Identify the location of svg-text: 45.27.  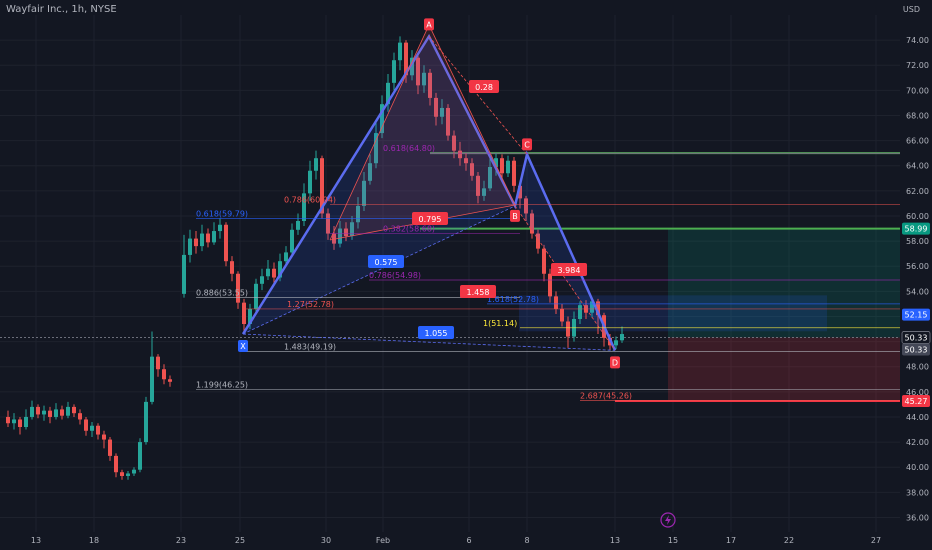
(916, 401).